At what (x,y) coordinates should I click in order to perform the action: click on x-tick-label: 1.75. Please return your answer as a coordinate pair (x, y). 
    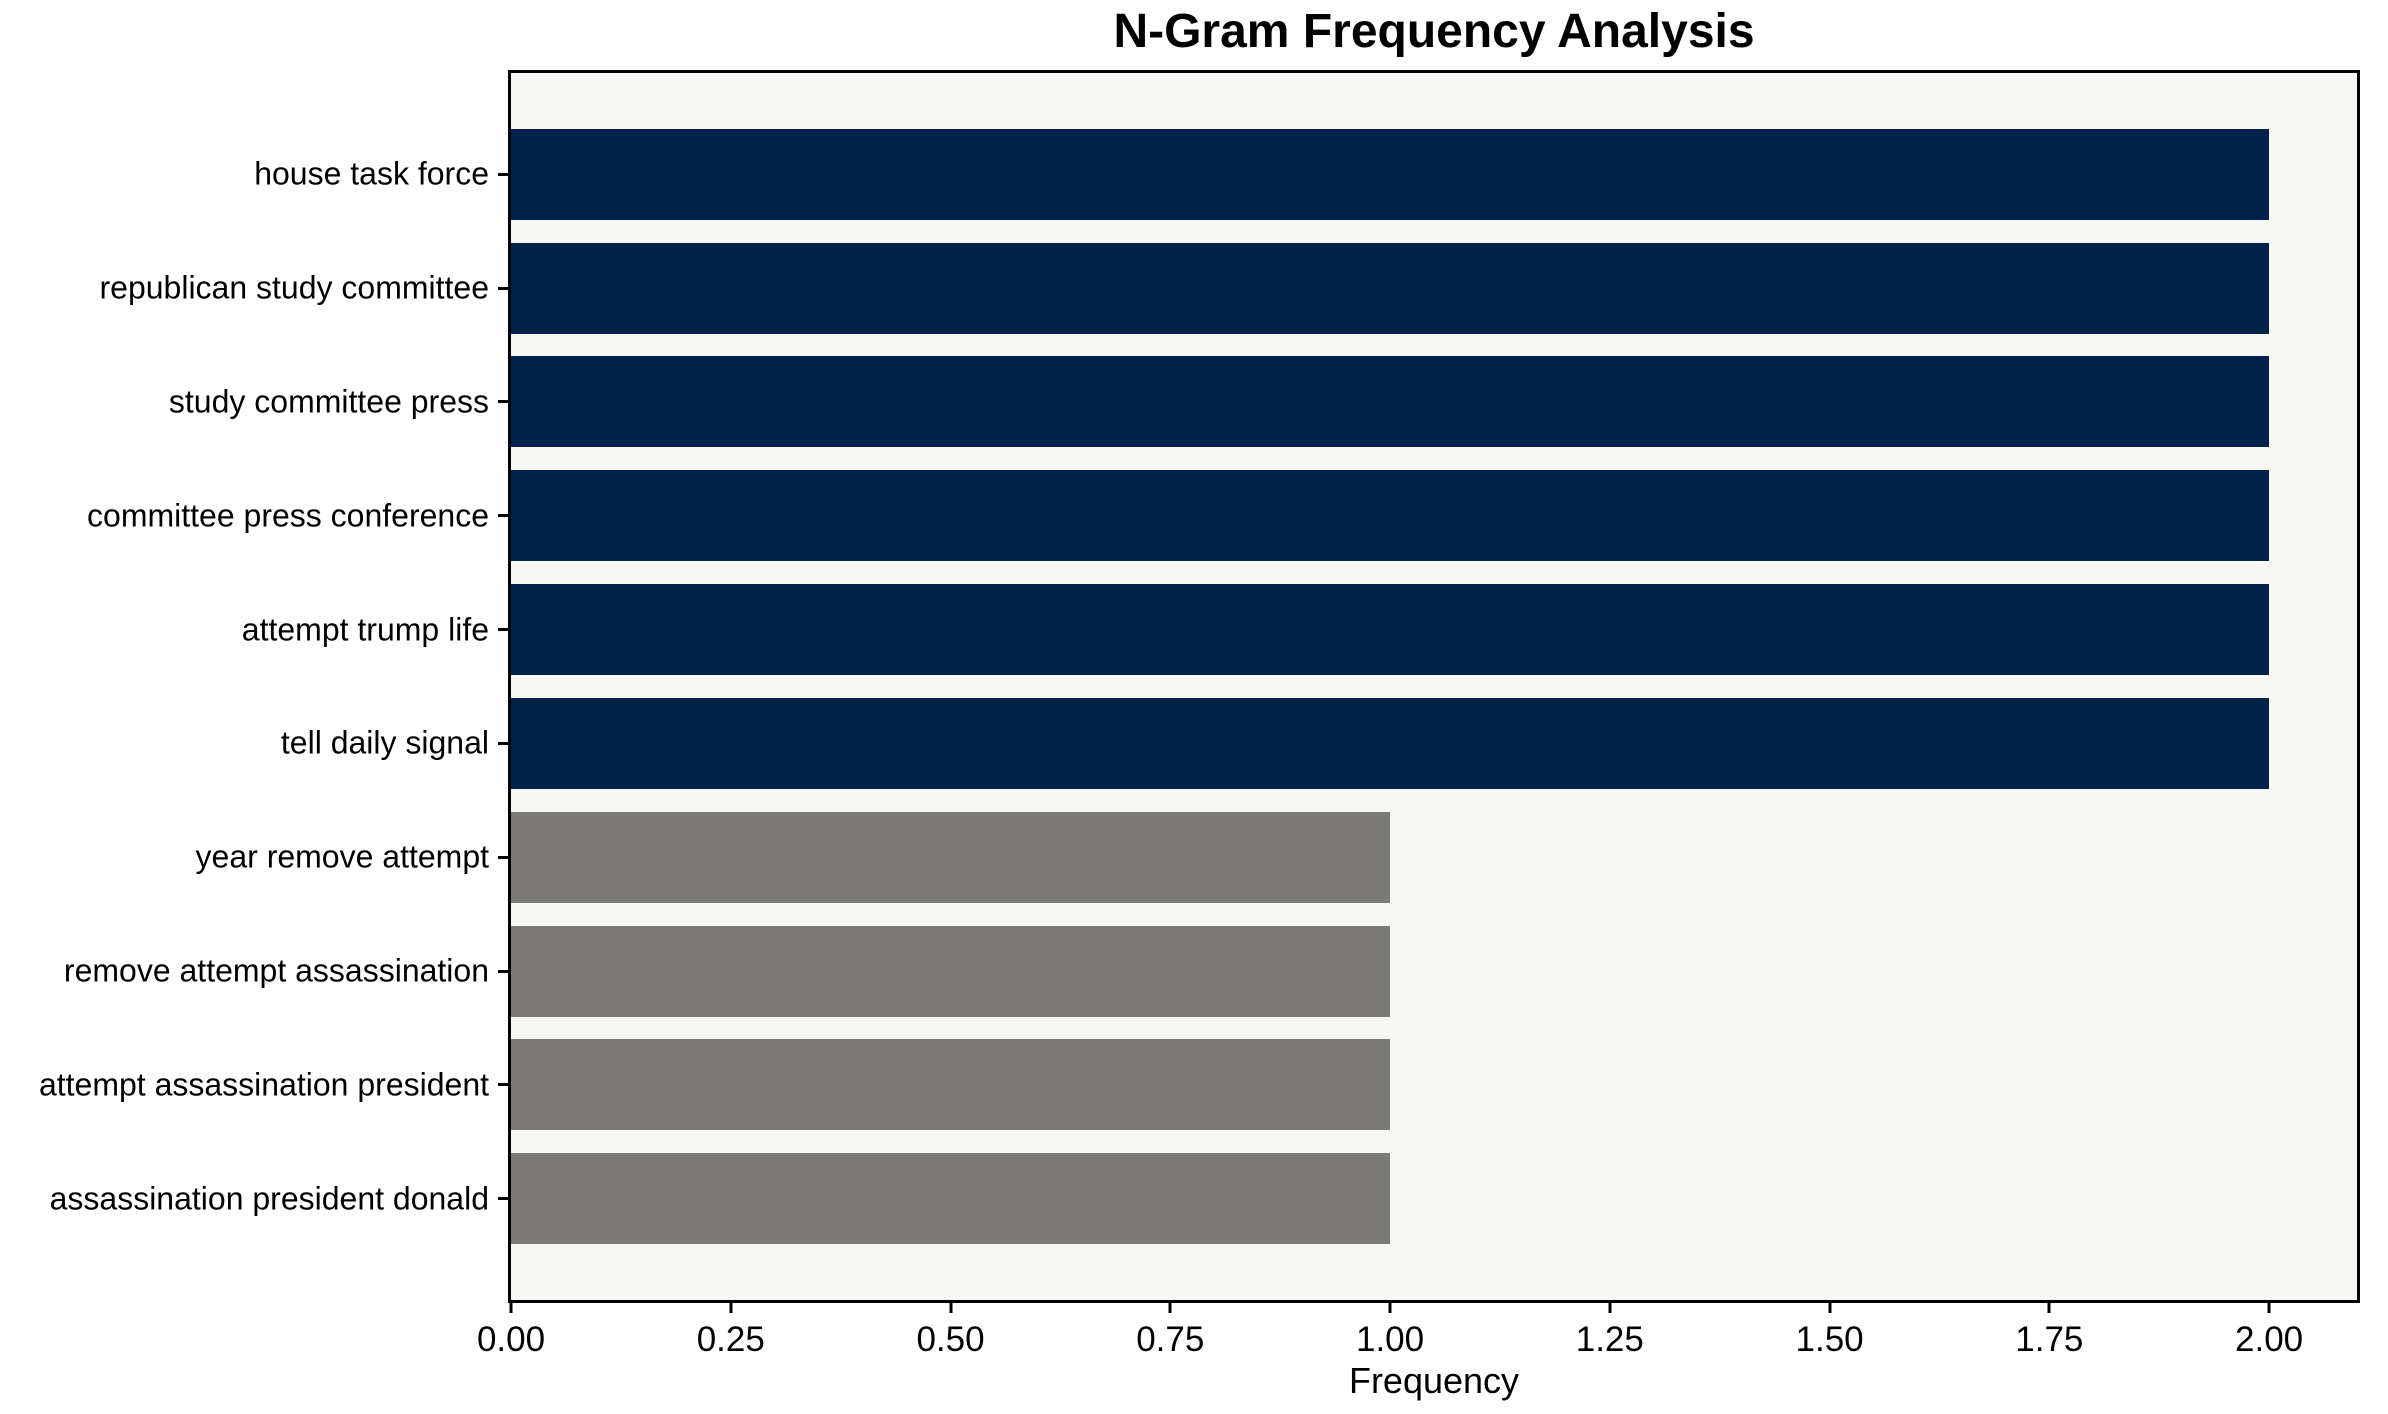
    Looking at the image, I should click on (2049, 1339).